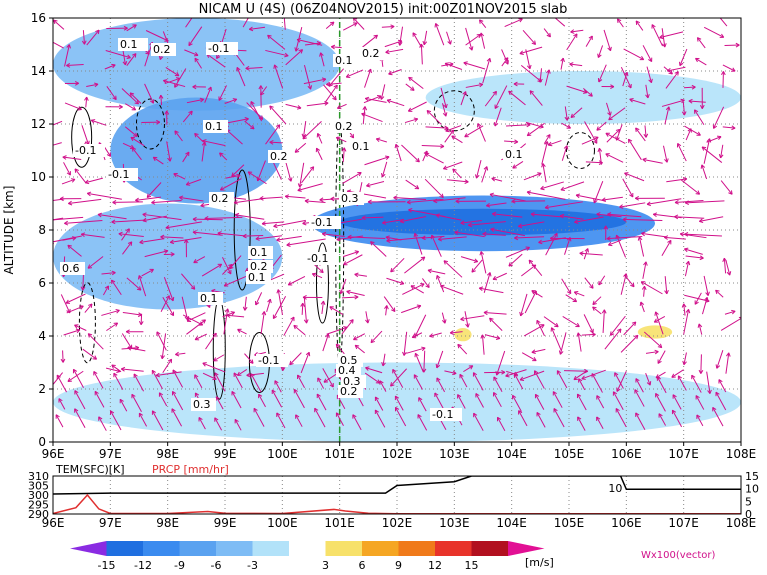 The image size is (767, 575). I want to click on contour-label-bg, so click(321, 258).